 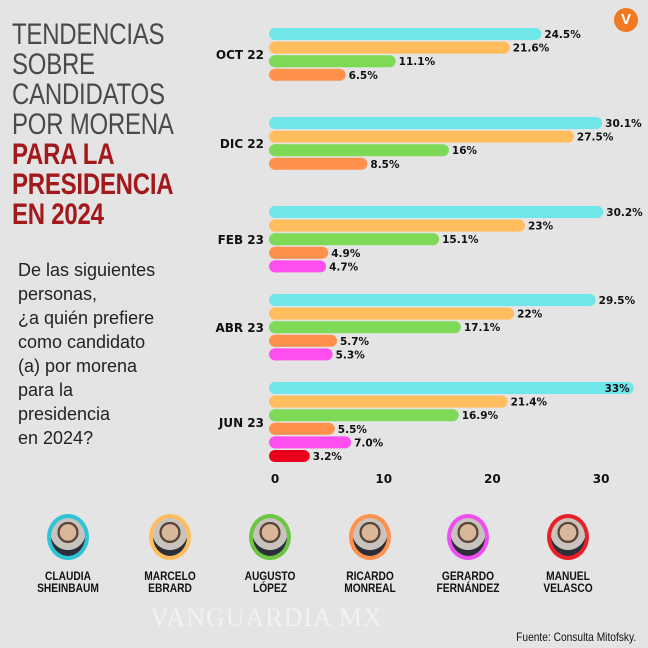 I want to click on candidate-first-name: MANUEL, so click(x=568, y=576).